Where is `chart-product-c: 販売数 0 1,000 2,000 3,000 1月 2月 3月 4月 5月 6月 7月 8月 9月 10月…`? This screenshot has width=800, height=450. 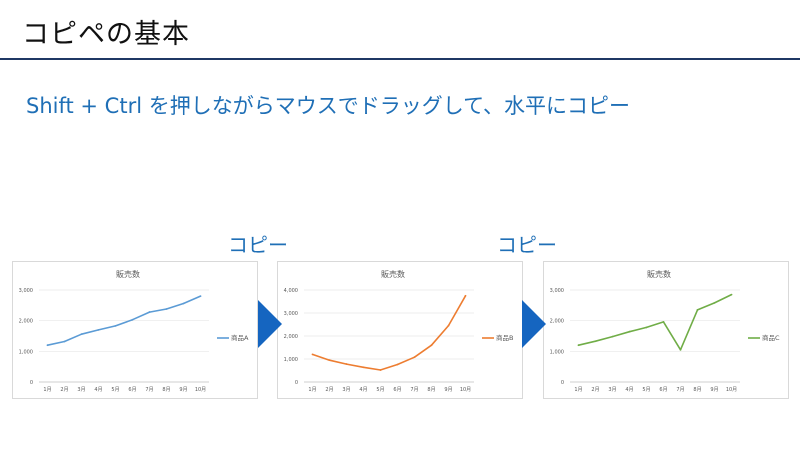 chart-product-c: 販売数 0 1,000 2,000 3,000 1月 2月 3月 4月 5月 6月 7月 8月 9月 10月… is located at coordinates (666, 330).